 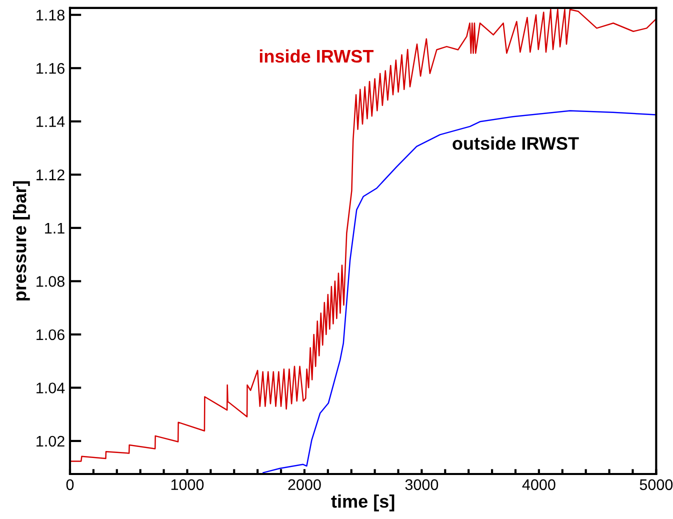 I want to click on x-axis-title: time [s], so click(x=362, y=503).